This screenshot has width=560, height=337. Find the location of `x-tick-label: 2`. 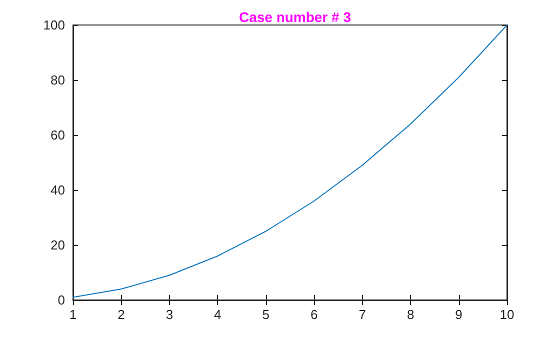

x-tick-label: 2 is located at coordinates (121, 314).